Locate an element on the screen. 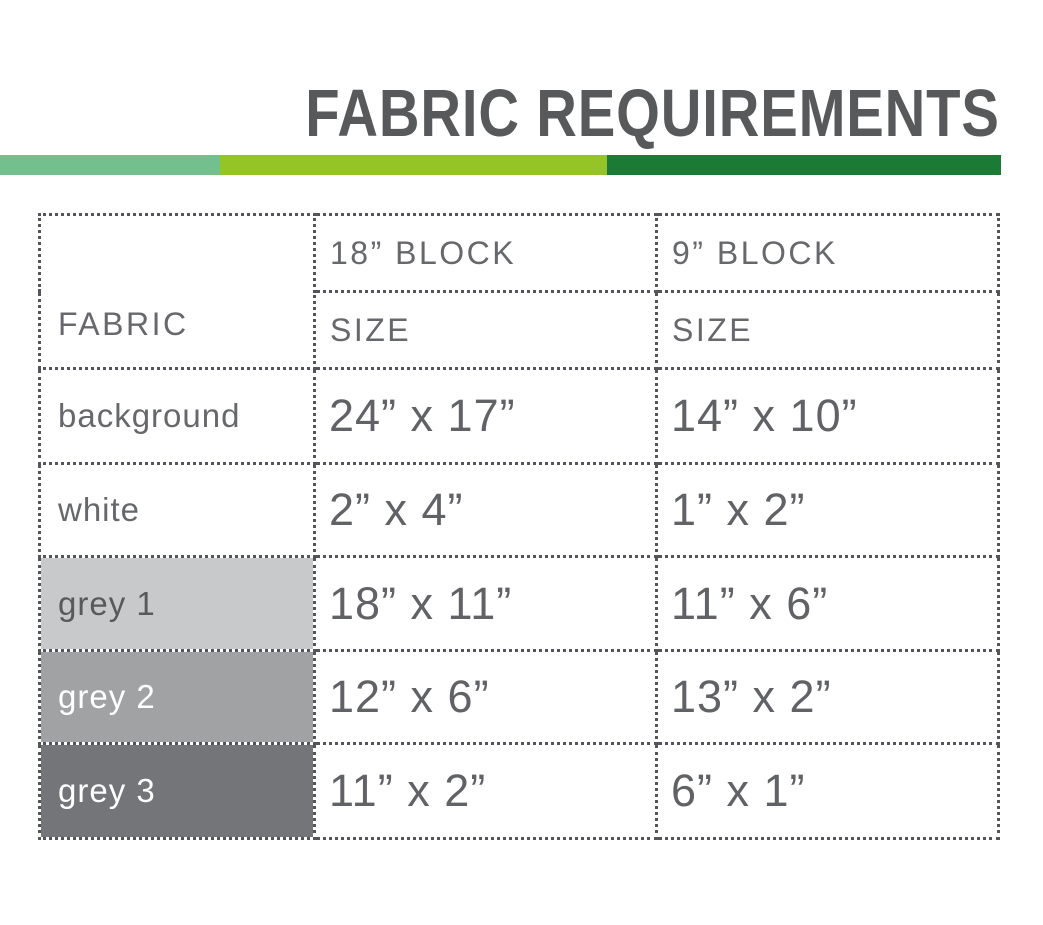 Image resolution: width=1043 pixels, height=925 pixels. table-row-grey-2: grey 2 12” x 6” 13” x 2” is located at coordinates (519, 697).